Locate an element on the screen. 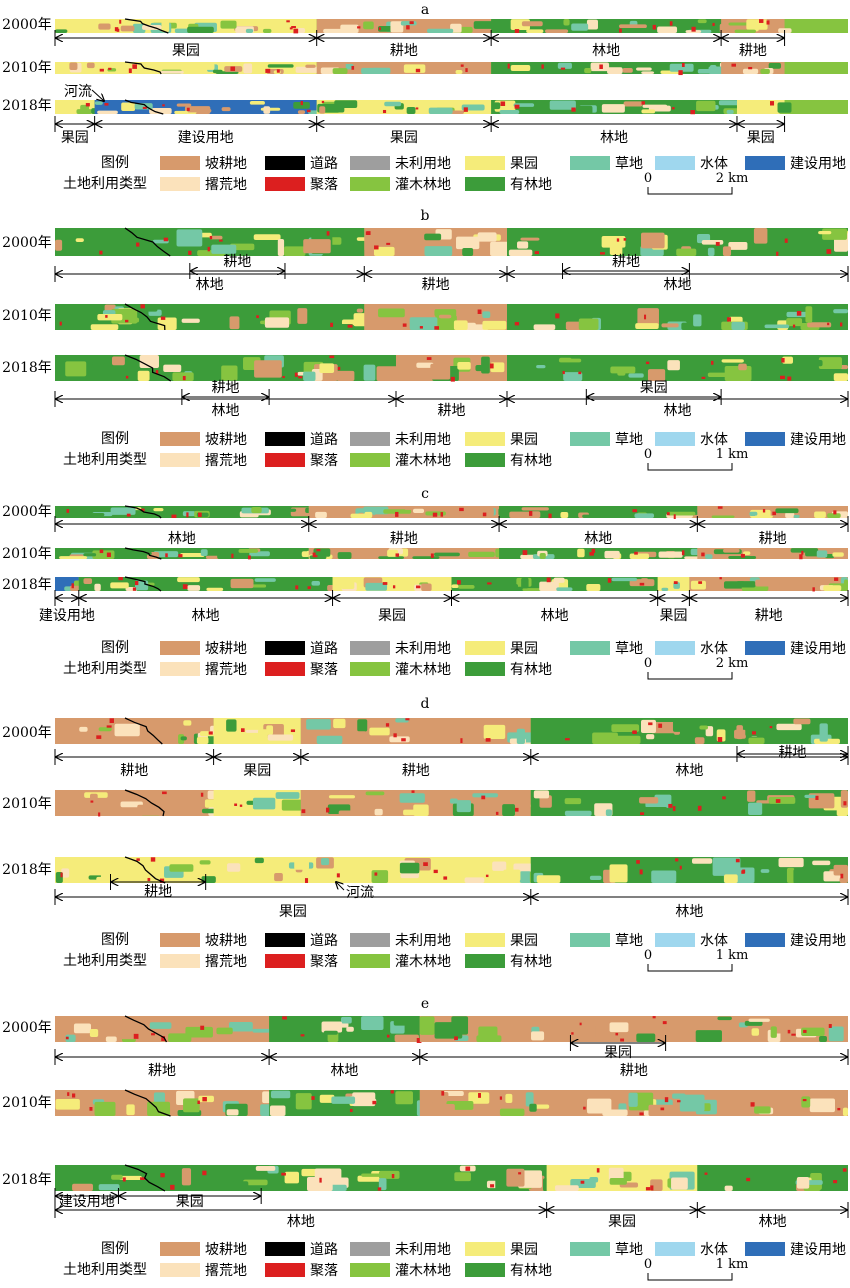 The height and width of the screenshot is (1288, 850). legend-label: 有林地 is located at coordinates (531, 1271).